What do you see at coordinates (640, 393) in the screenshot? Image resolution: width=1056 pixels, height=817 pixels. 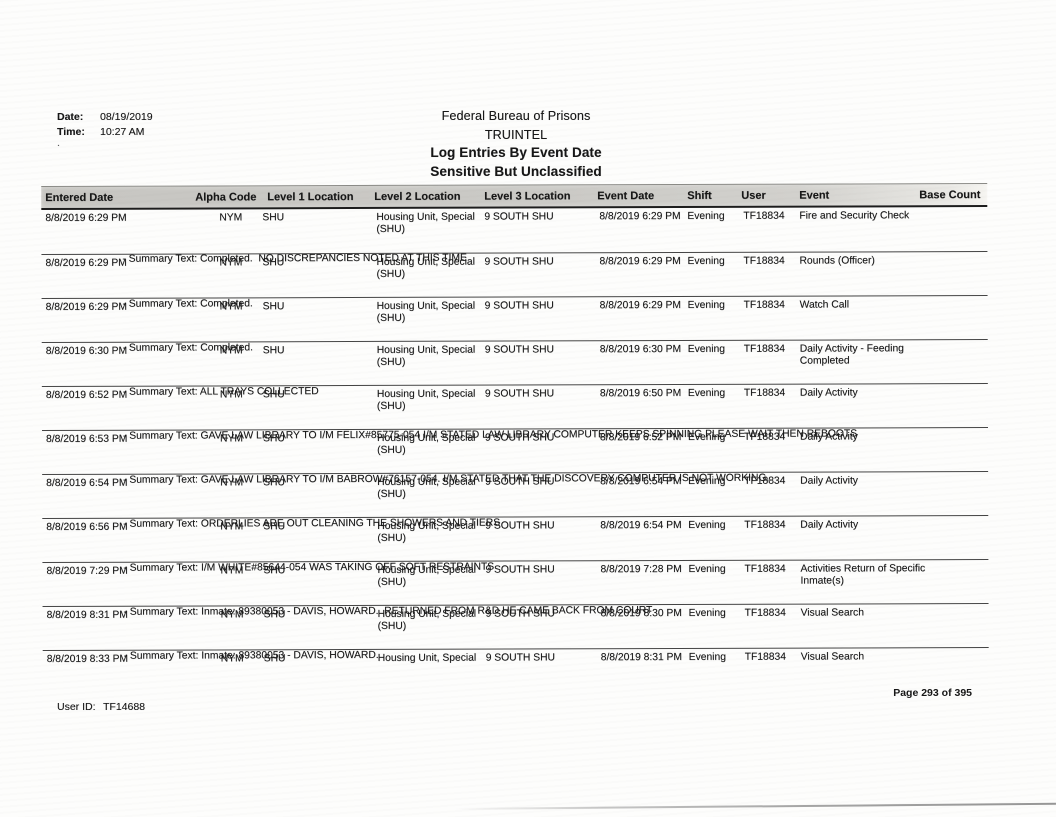 I see `cell-event-date: 8/8/2019 6:50 PM` at bounding box center [640, 393].